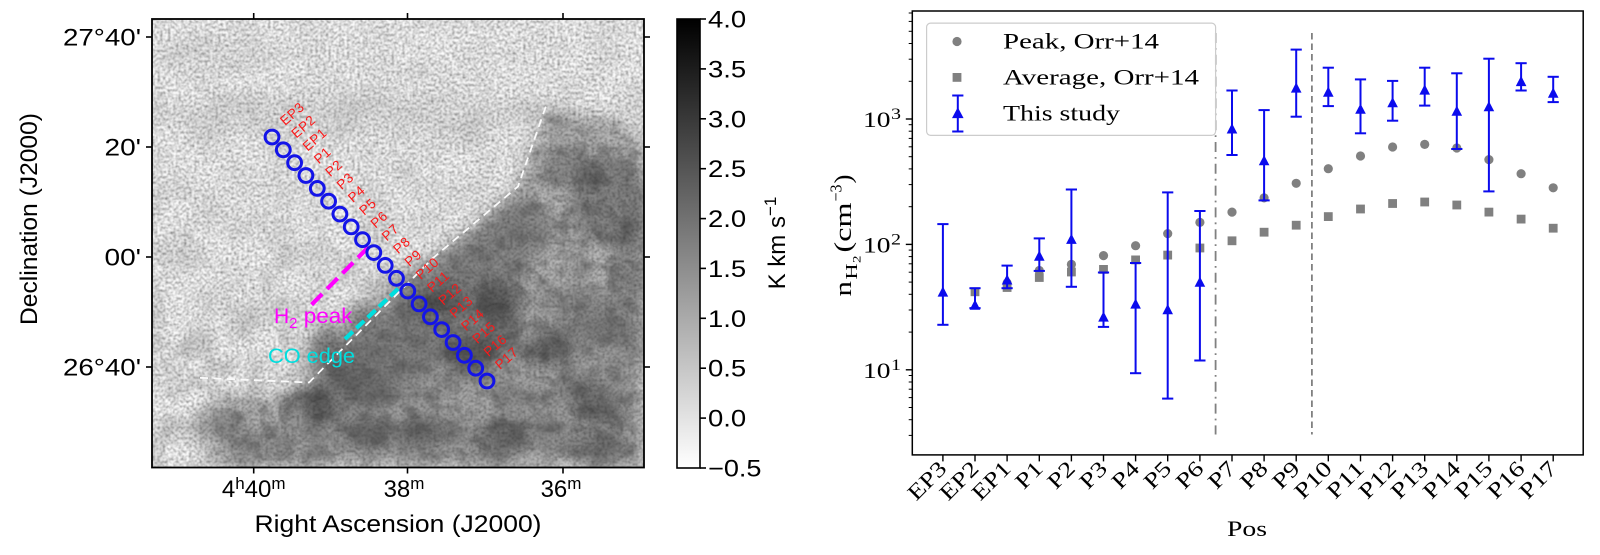  What do you see at coordinates (844, 289) in the screenshot?
I see `svg-text: n` at bounding box center [844, 289].